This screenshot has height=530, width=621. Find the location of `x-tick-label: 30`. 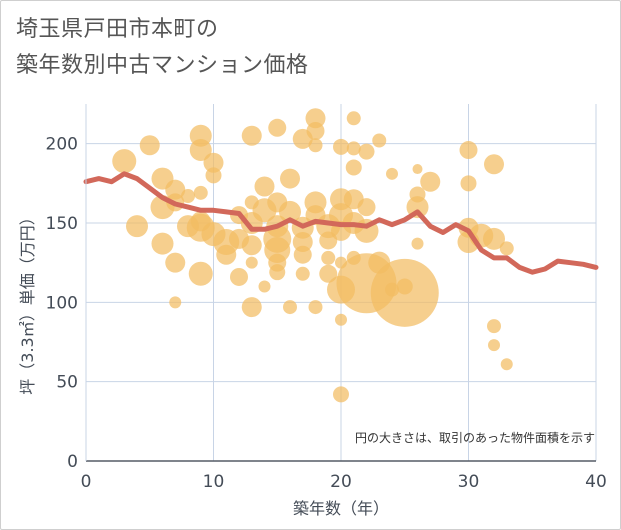

x-tick-label: 30 is located at coordinates (469, 482).